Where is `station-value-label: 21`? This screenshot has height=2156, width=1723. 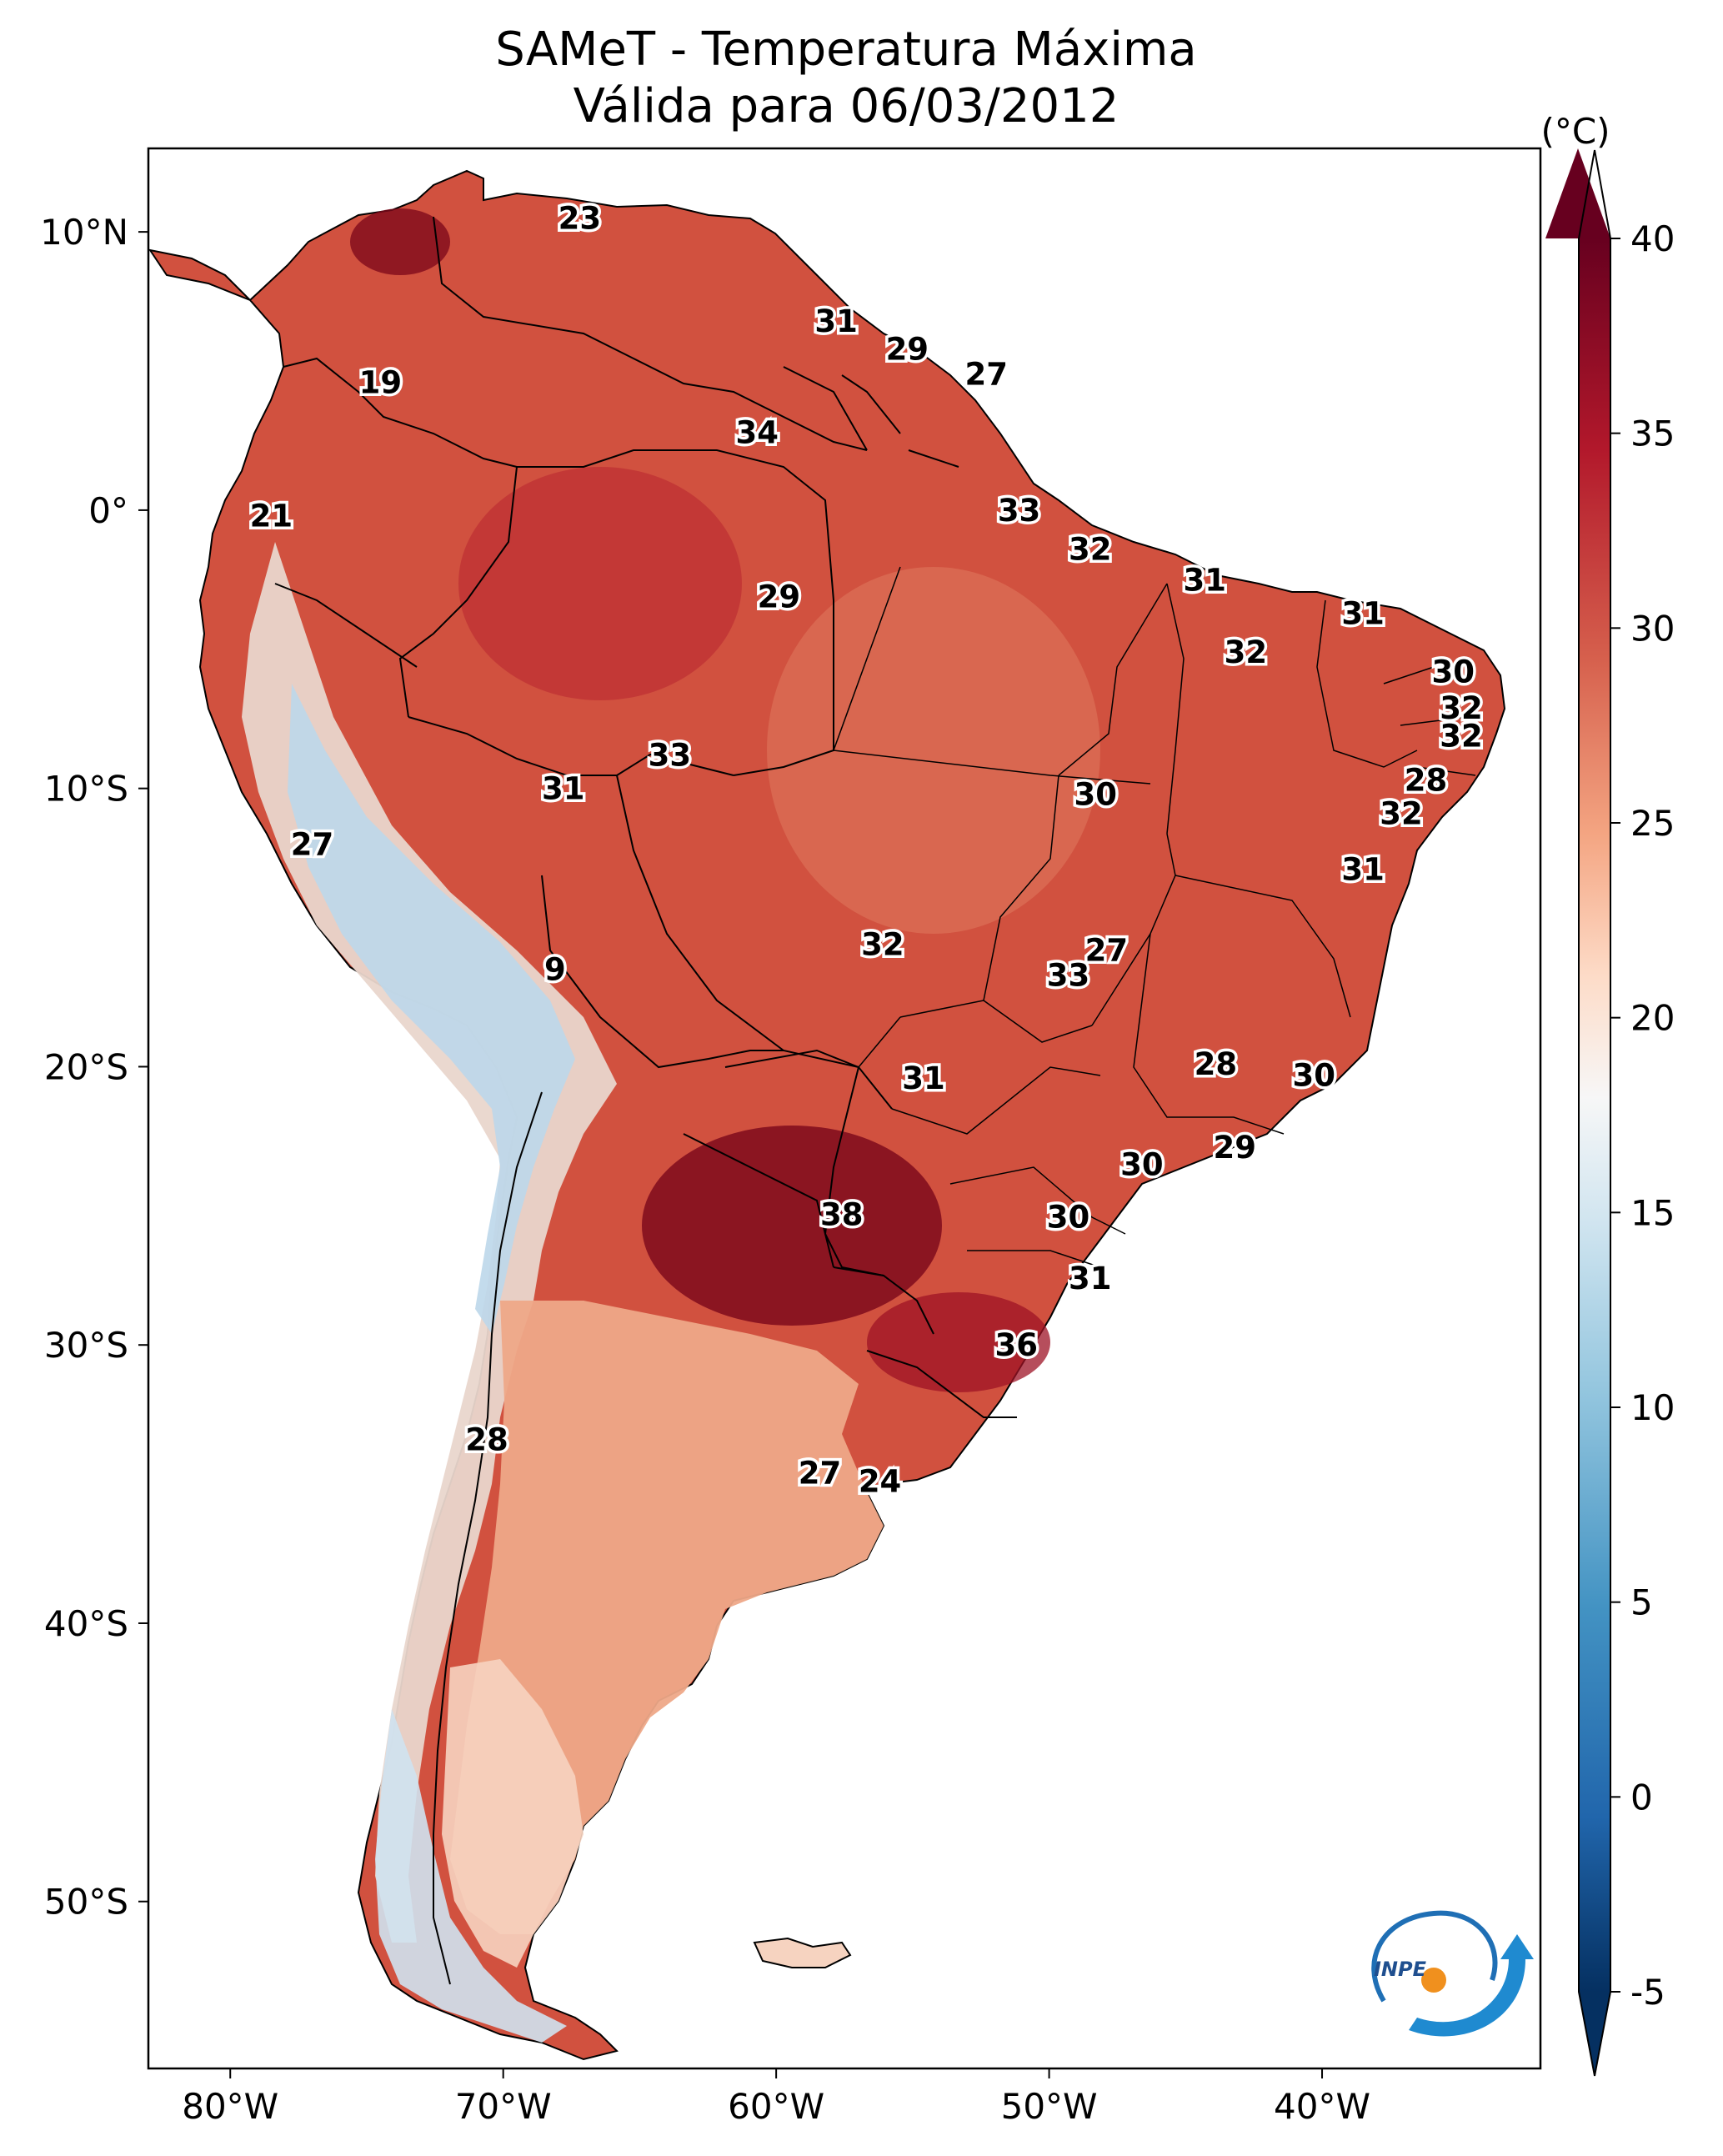 station-value-label: 21 is located at coordinates (271, 516).